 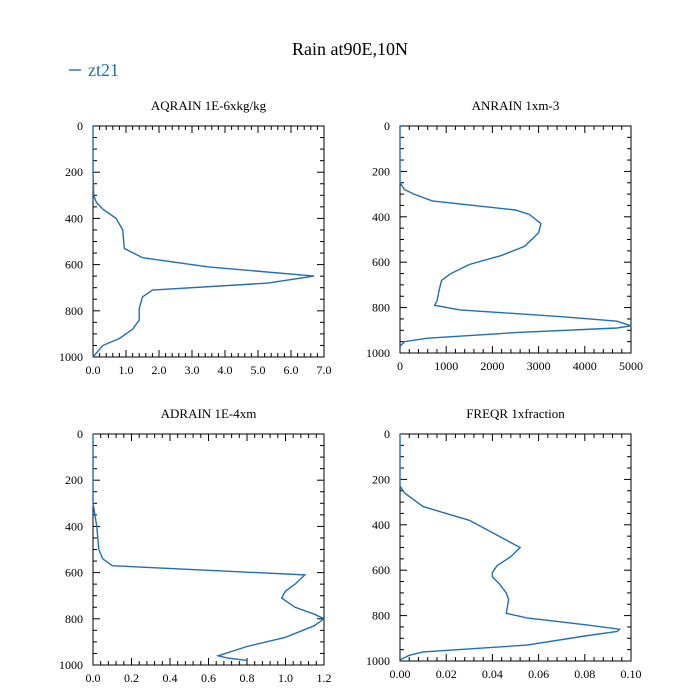 What do you see at coordinates (492, 366) in the screenshot?
I see `x-tick-label: 2000` at bounding box center [492, 366].